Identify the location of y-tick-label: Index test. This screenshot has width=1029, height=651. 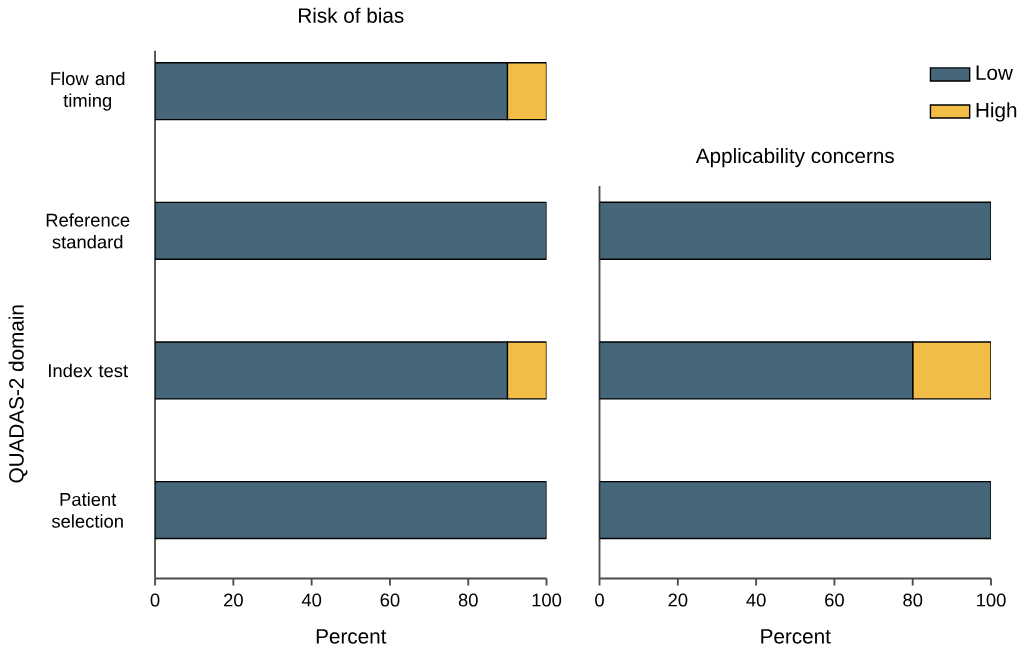
(88, 370).